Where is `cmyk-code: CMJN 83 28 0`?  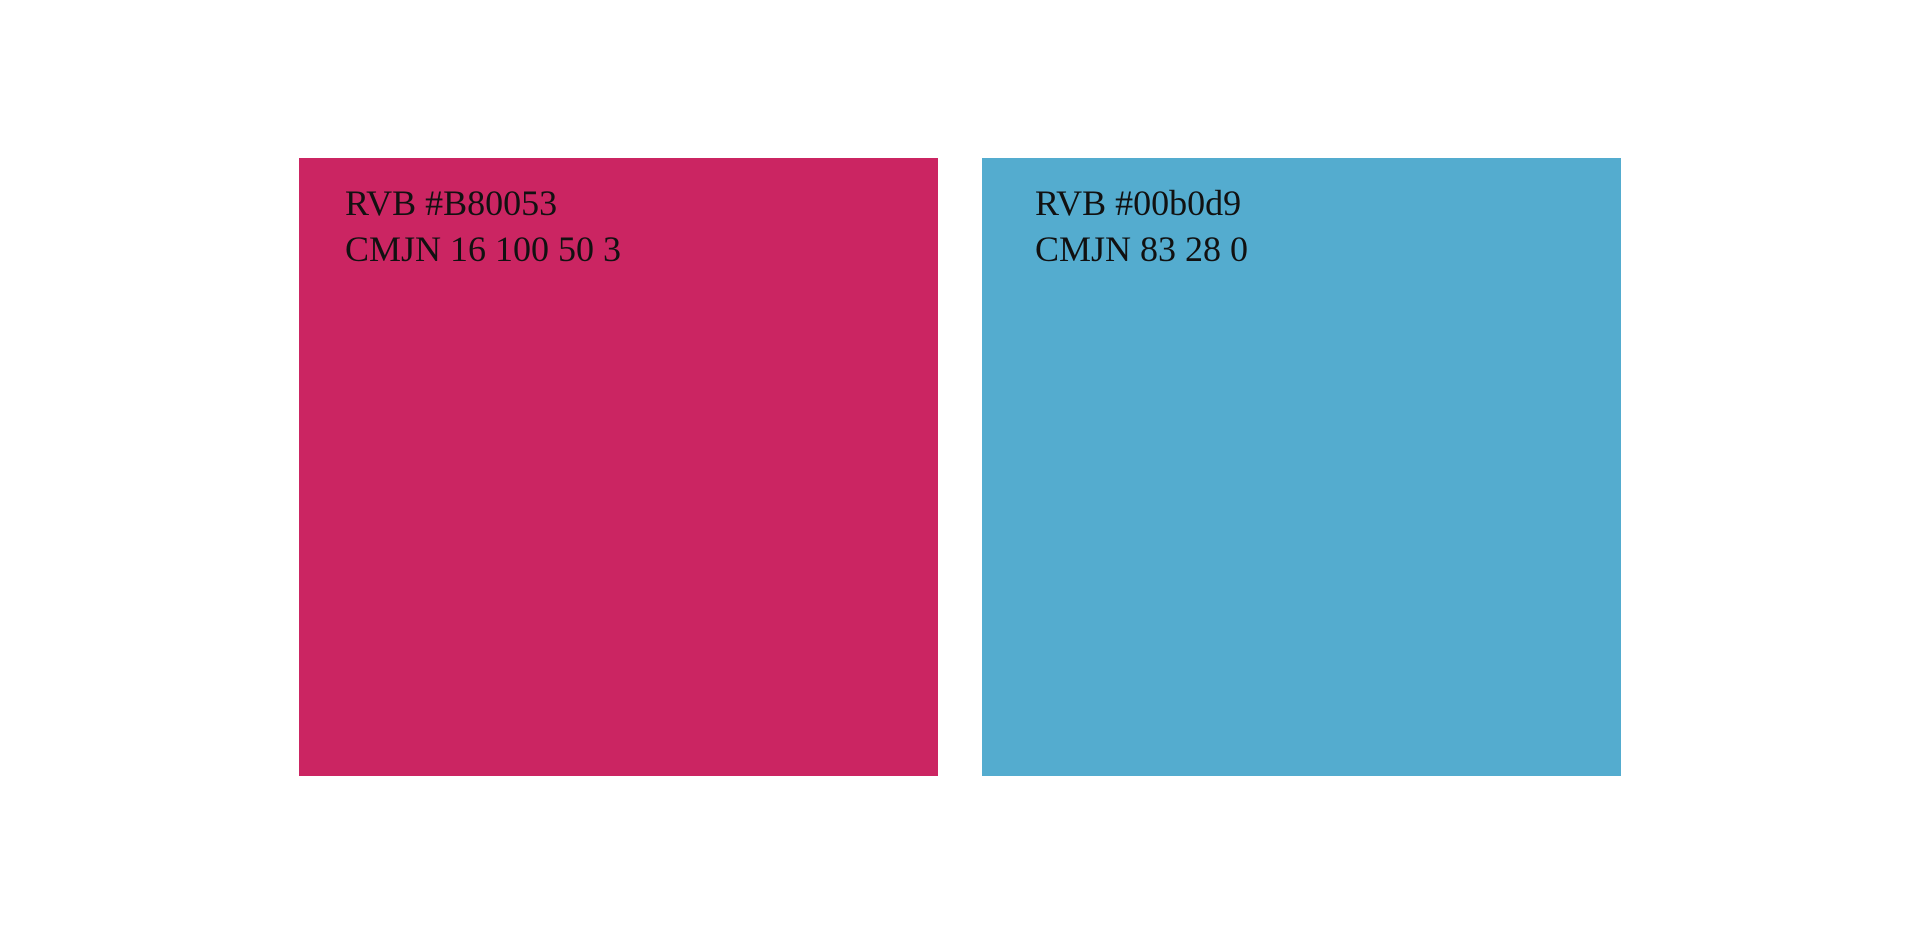
cmyk-code: CMJN 83 28 0 is located at coordinates (1142, 249).